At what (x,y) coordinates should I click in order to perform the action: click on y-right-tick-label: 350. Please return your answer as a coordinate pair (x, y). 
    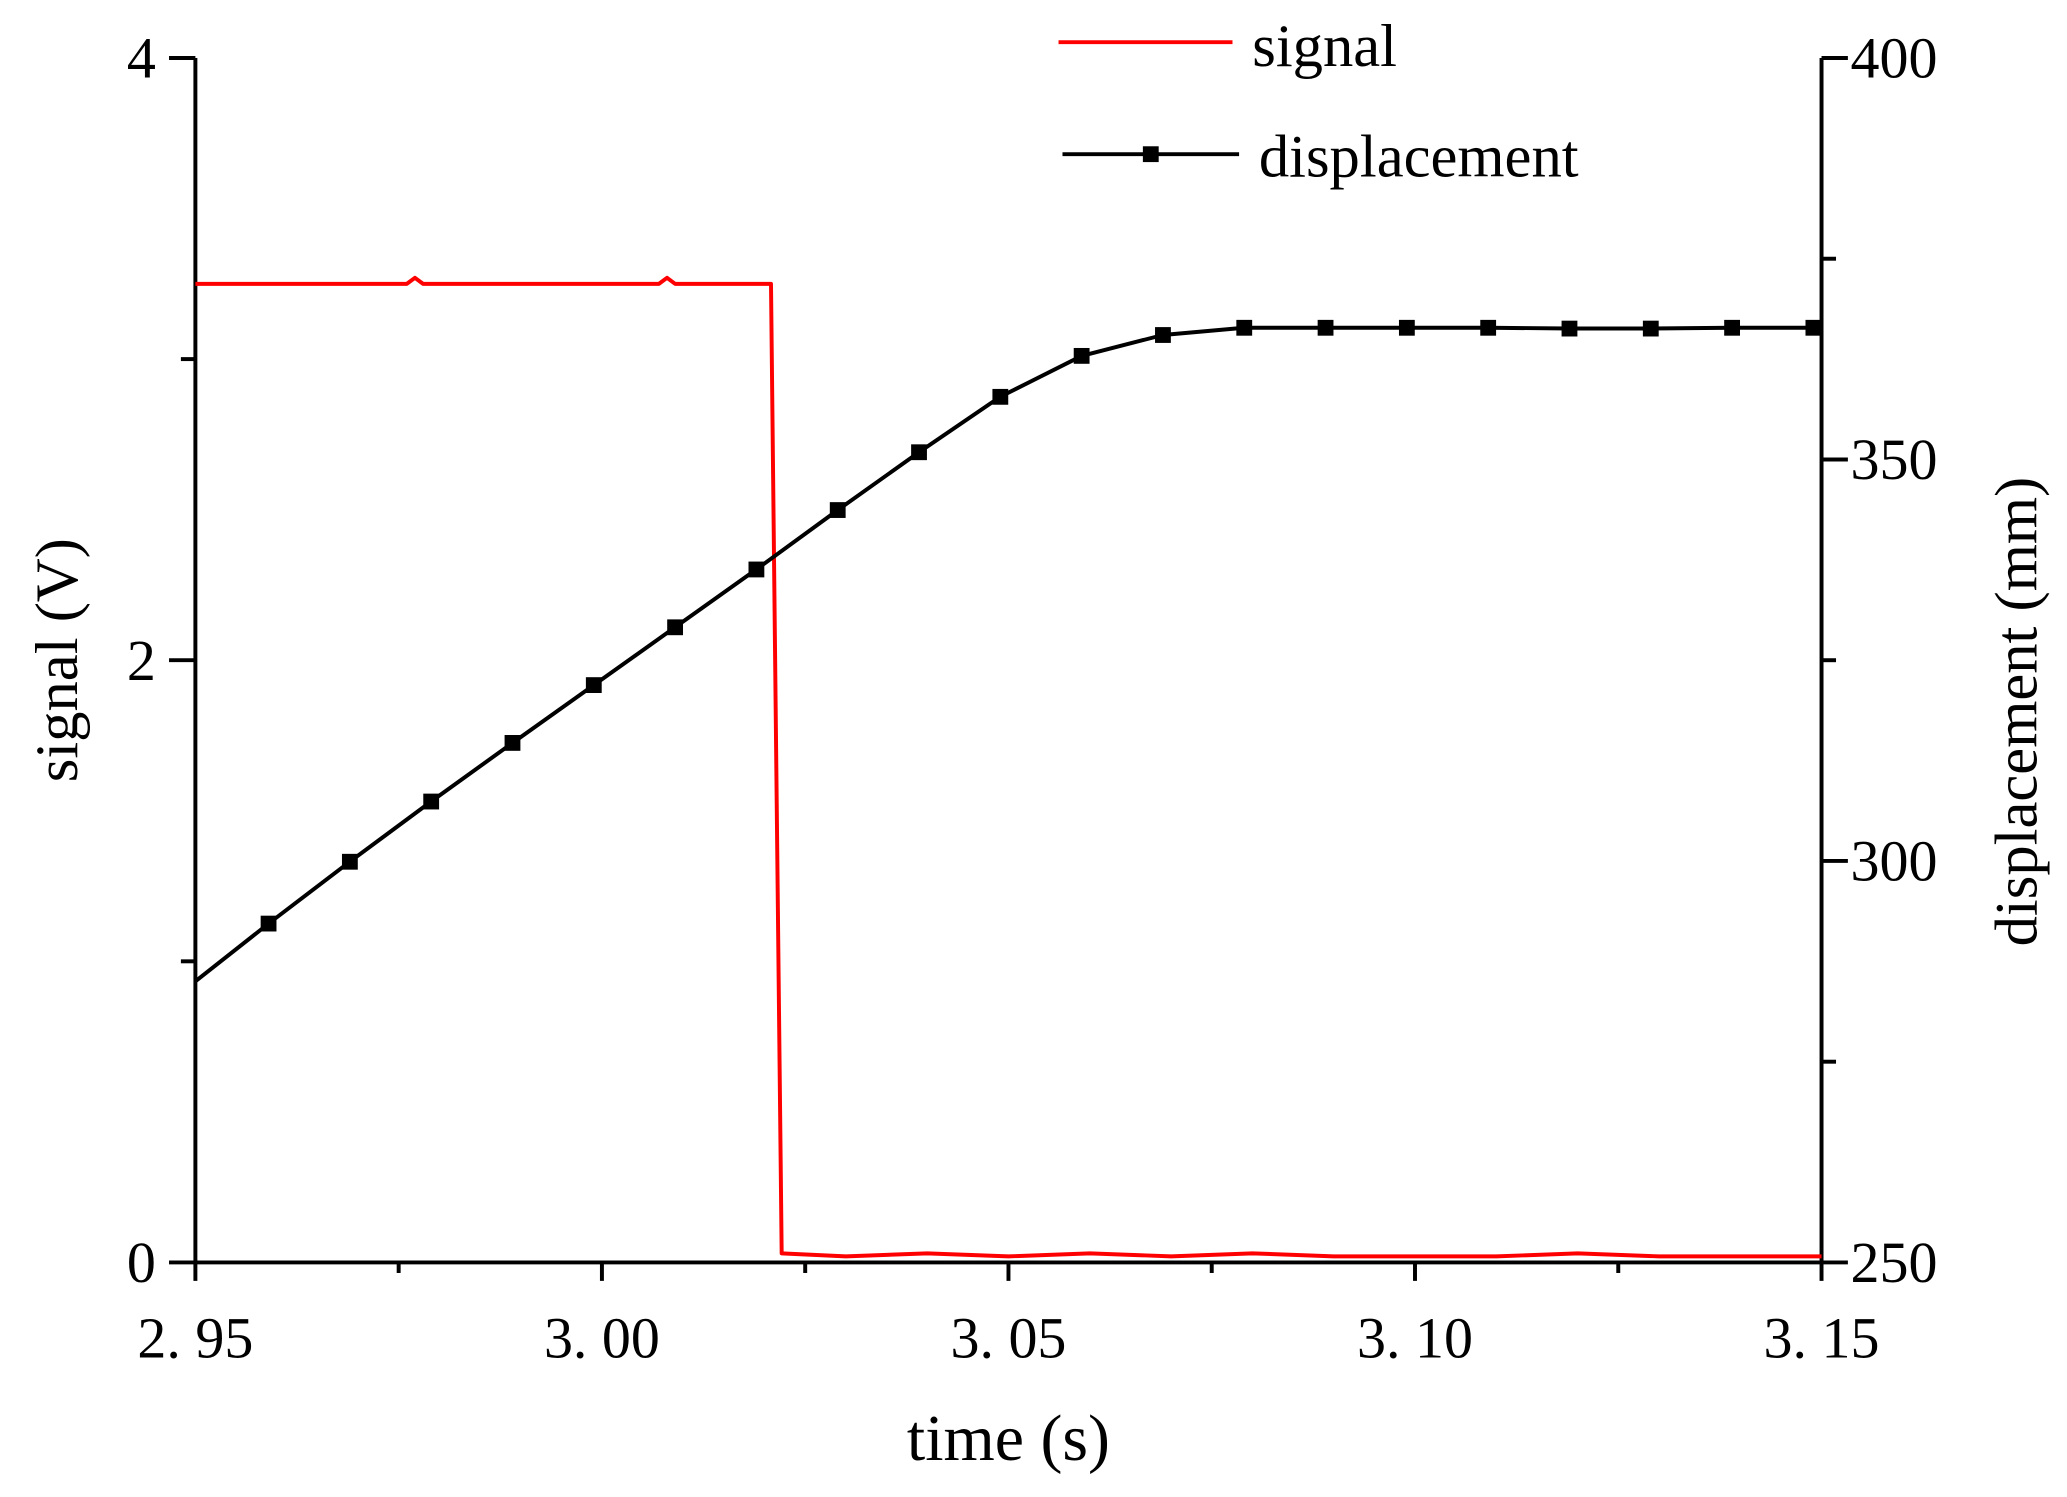
    Looking at the image, I should click on (1894, 459).